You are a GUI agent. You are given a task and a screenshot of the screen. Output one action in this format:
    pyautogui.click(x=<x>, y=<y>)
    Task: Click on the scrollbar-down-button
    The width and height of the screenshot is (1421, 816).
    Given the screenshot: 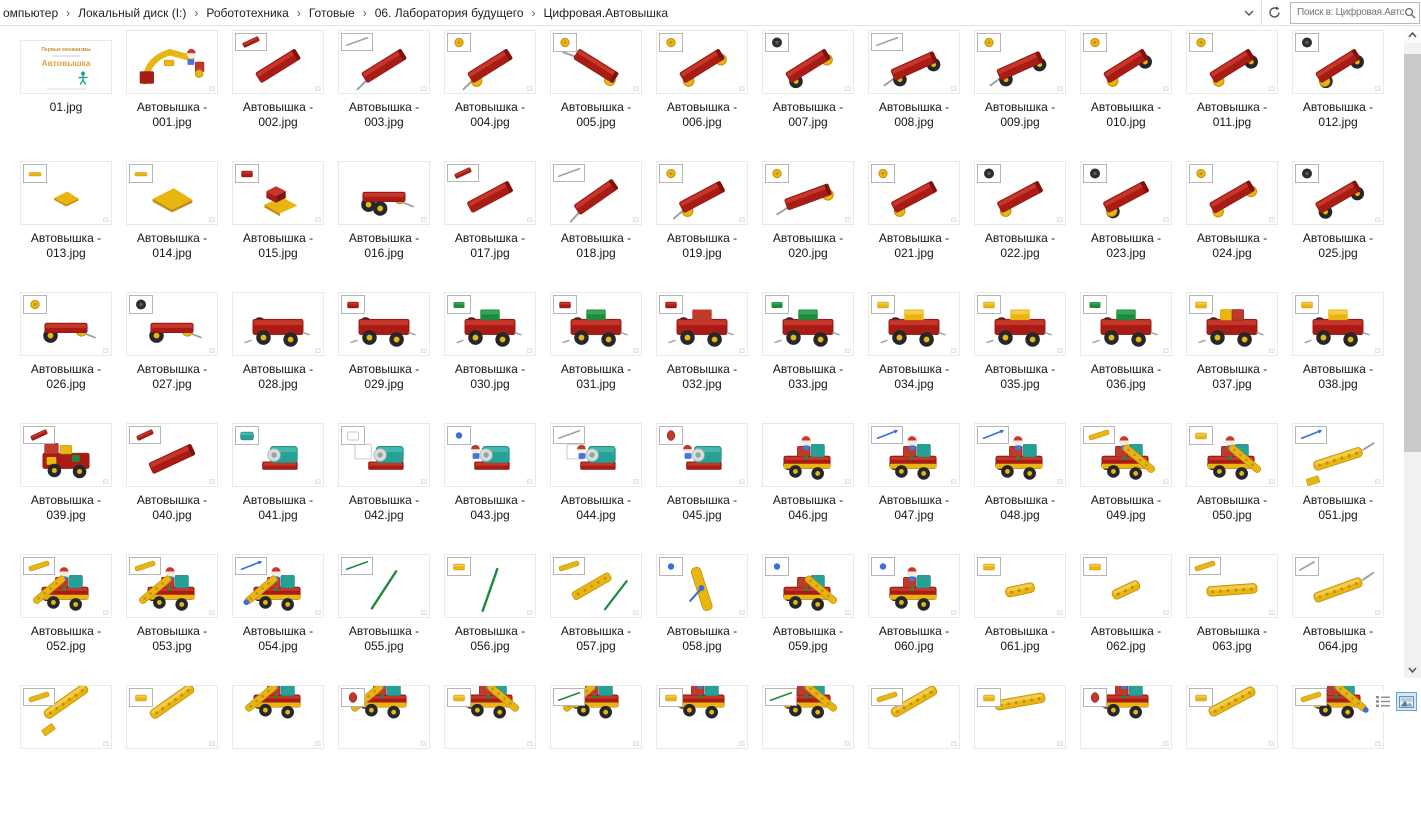 What is the action you would take?
    pyautogui.click(x=1412, y=669)
    